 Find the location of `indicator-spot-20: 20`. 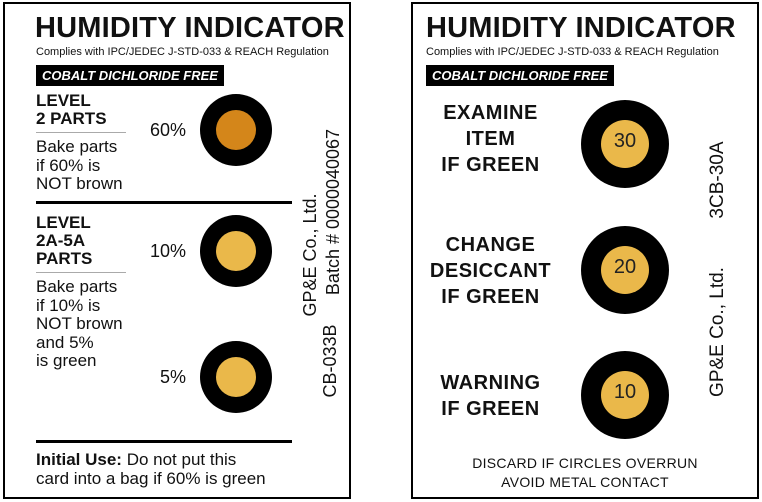

indicator-spot-20: 20 is located at coordinates (625, 270).